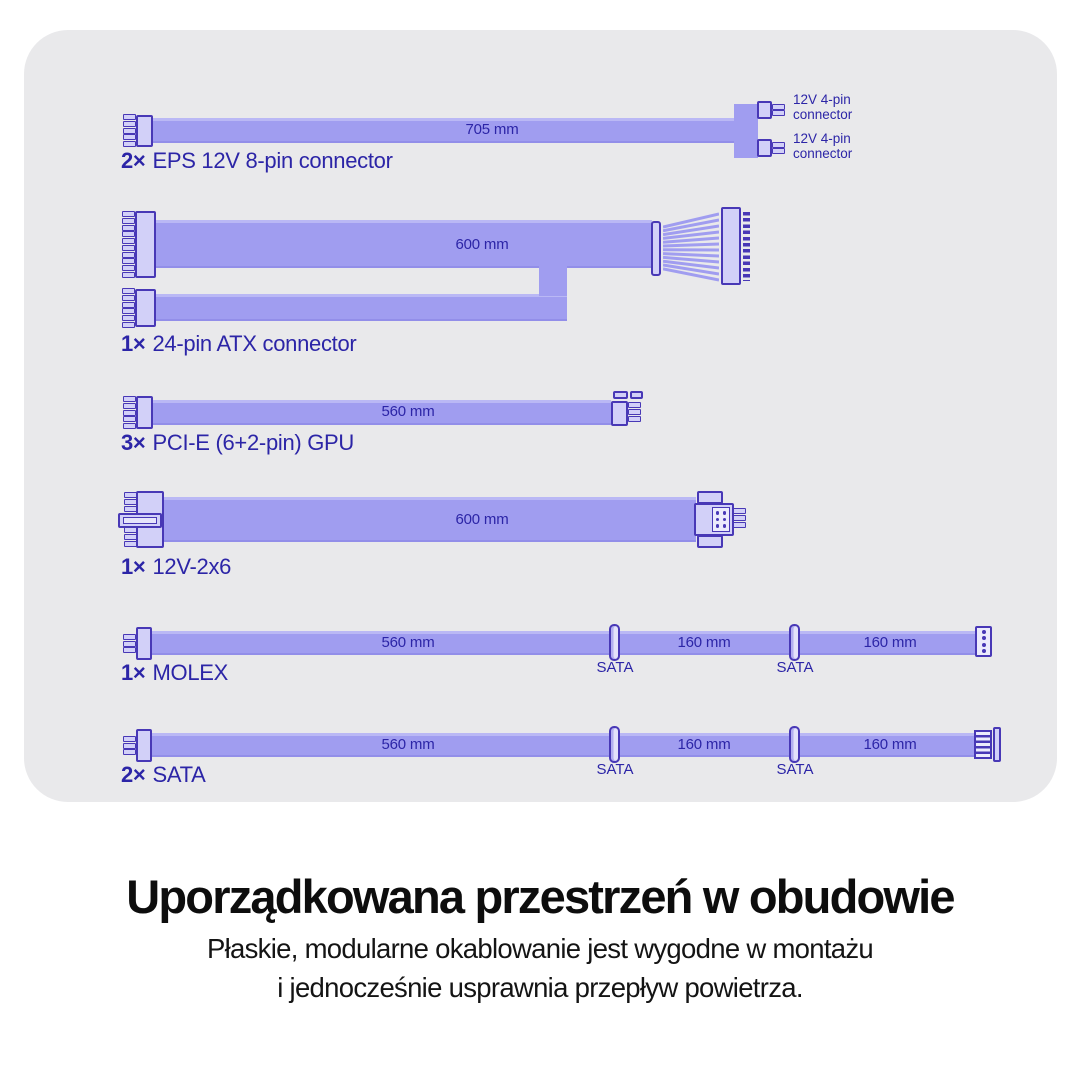 This screenshot has width=1080, height=1080. I want to click on eps-cable-ribbon, so click(443, 130).